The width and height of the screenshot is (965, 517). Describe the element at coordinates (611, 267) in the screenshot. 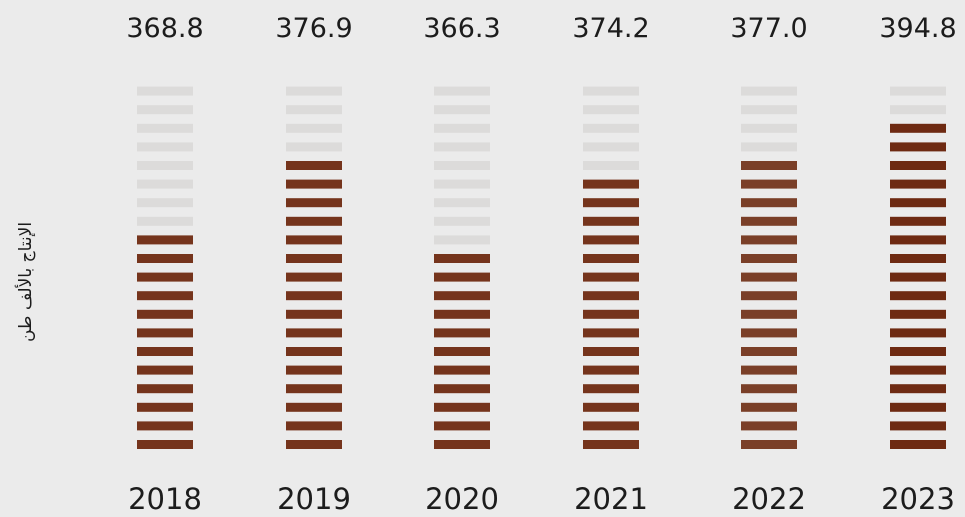

I see `bar-column-2021` at that location.